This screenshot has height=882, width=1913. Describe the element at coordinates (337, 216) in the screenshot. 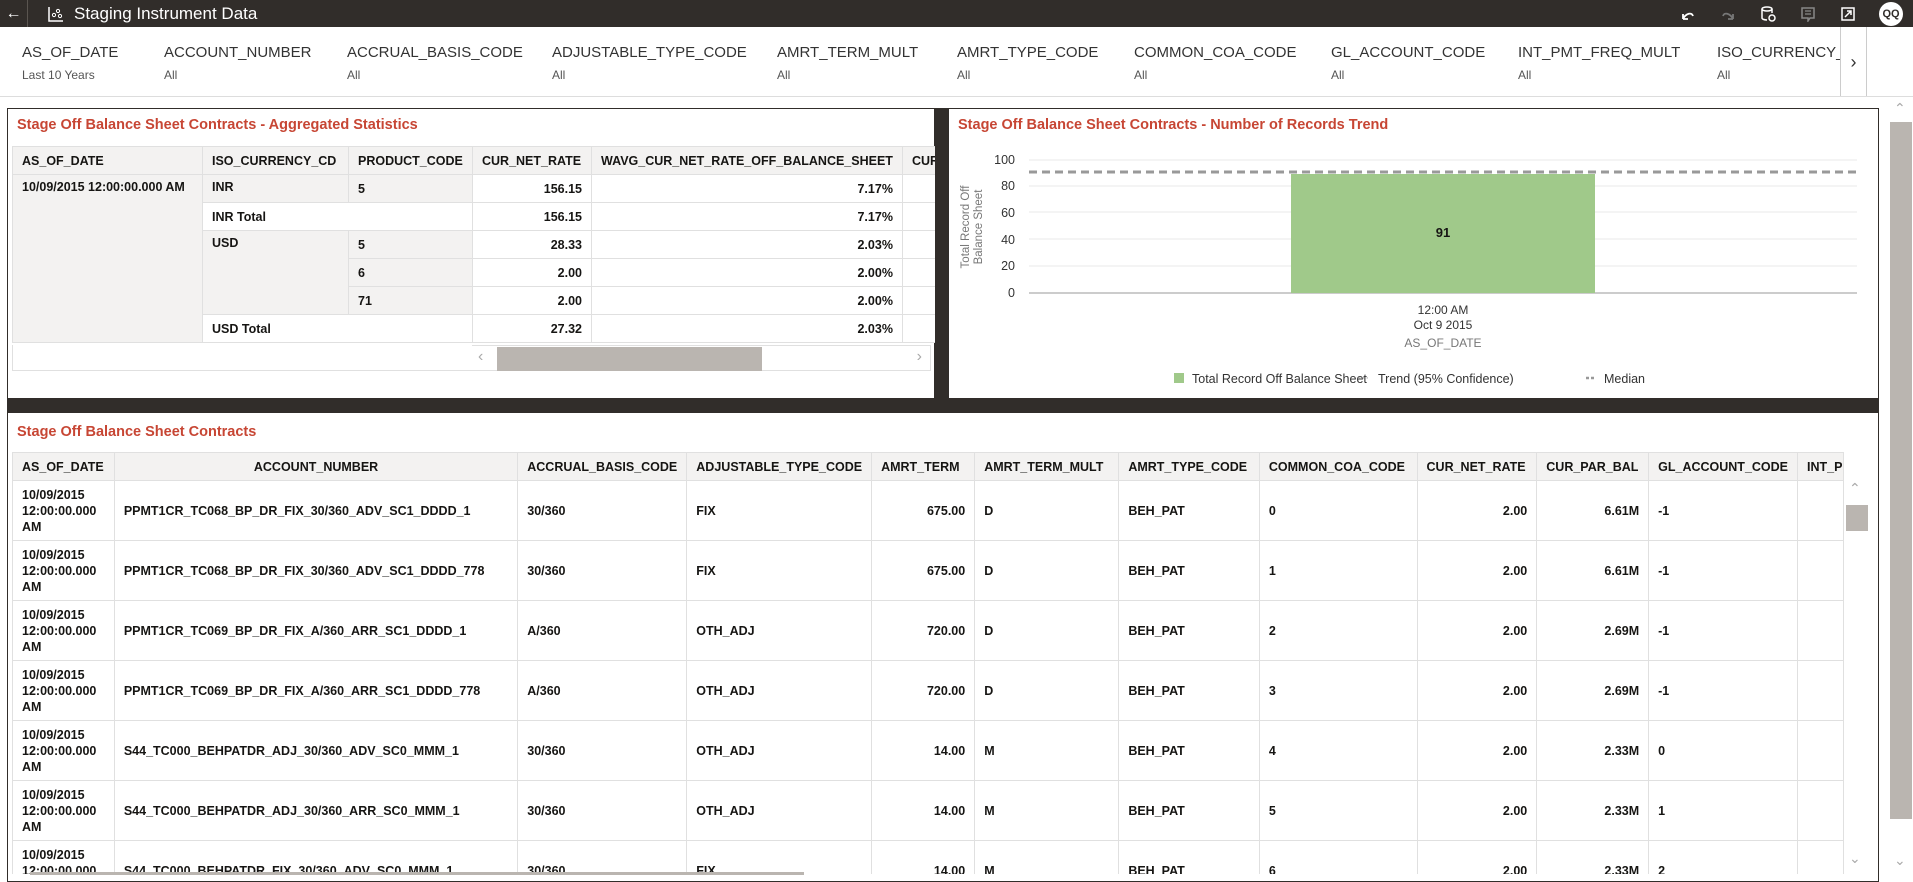

I see `total-label-cell: INR Total` at that location.